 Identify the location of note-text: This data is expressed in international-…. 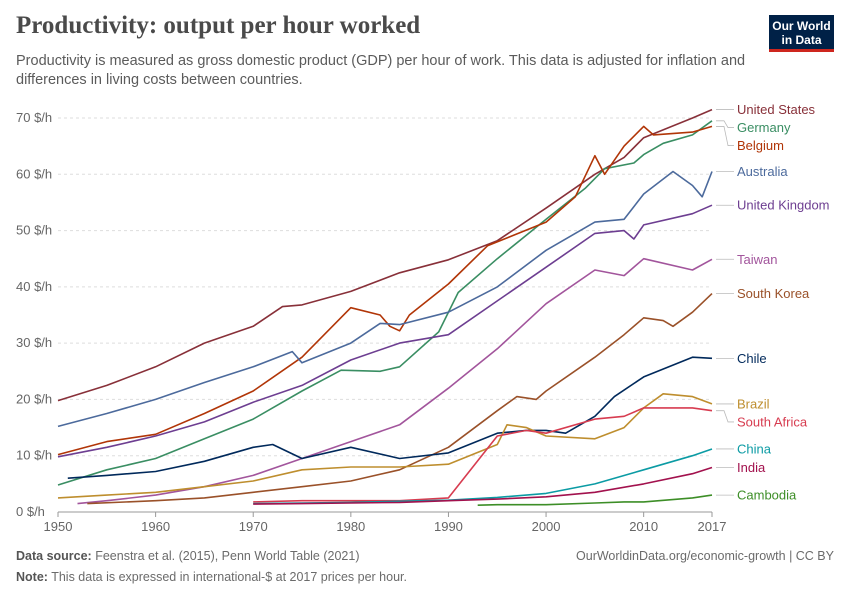
(229, 577).